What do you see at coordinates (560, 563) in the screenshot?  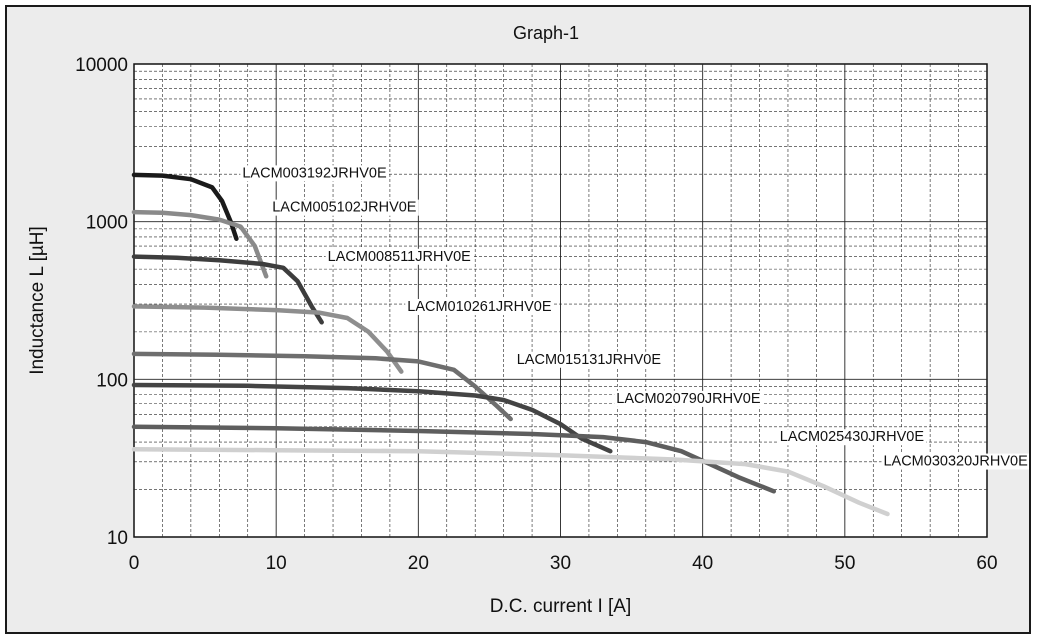 I see `x-tick-label: 30` at bounding box center [560, 563].